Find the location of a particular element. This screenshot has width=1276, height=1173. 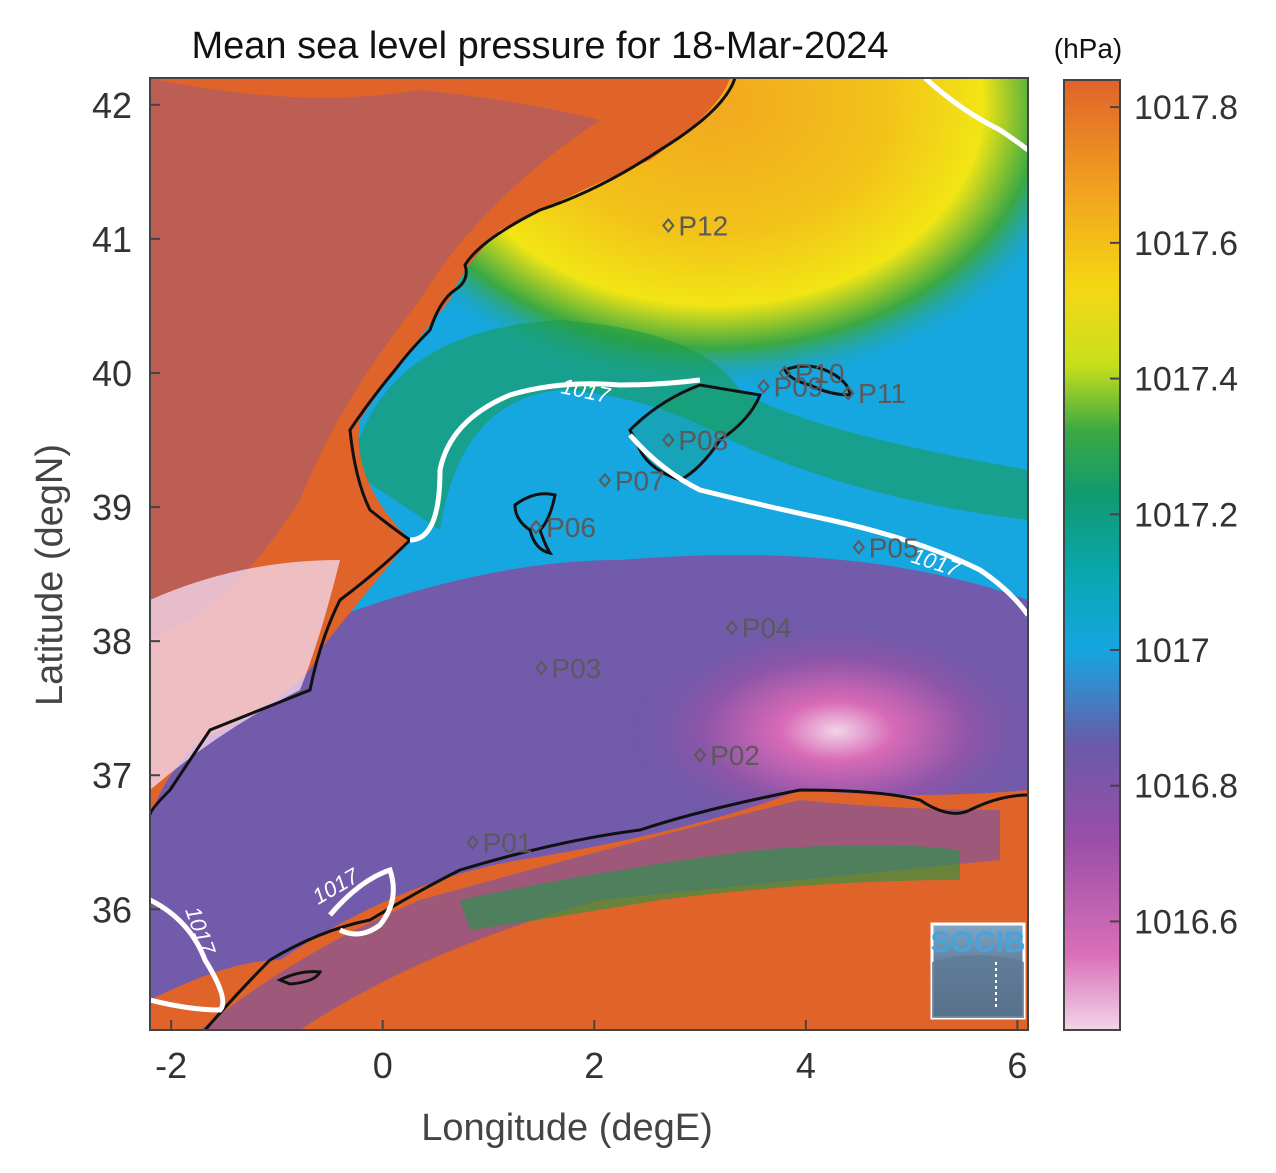

station-p08: P08 is located at coordinates (695, 440).